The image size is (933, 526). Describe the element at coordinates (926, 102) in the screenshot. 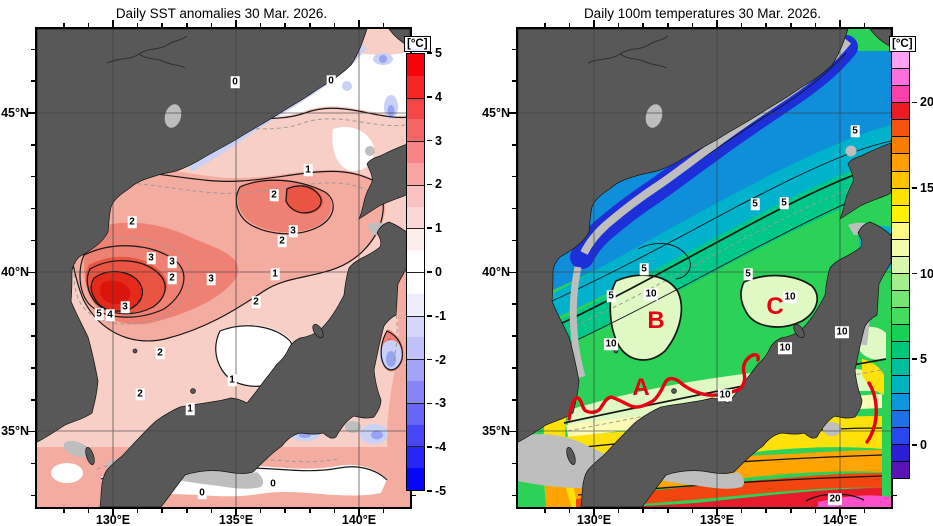

I see `colorbar-tick-label: 20` at that location.